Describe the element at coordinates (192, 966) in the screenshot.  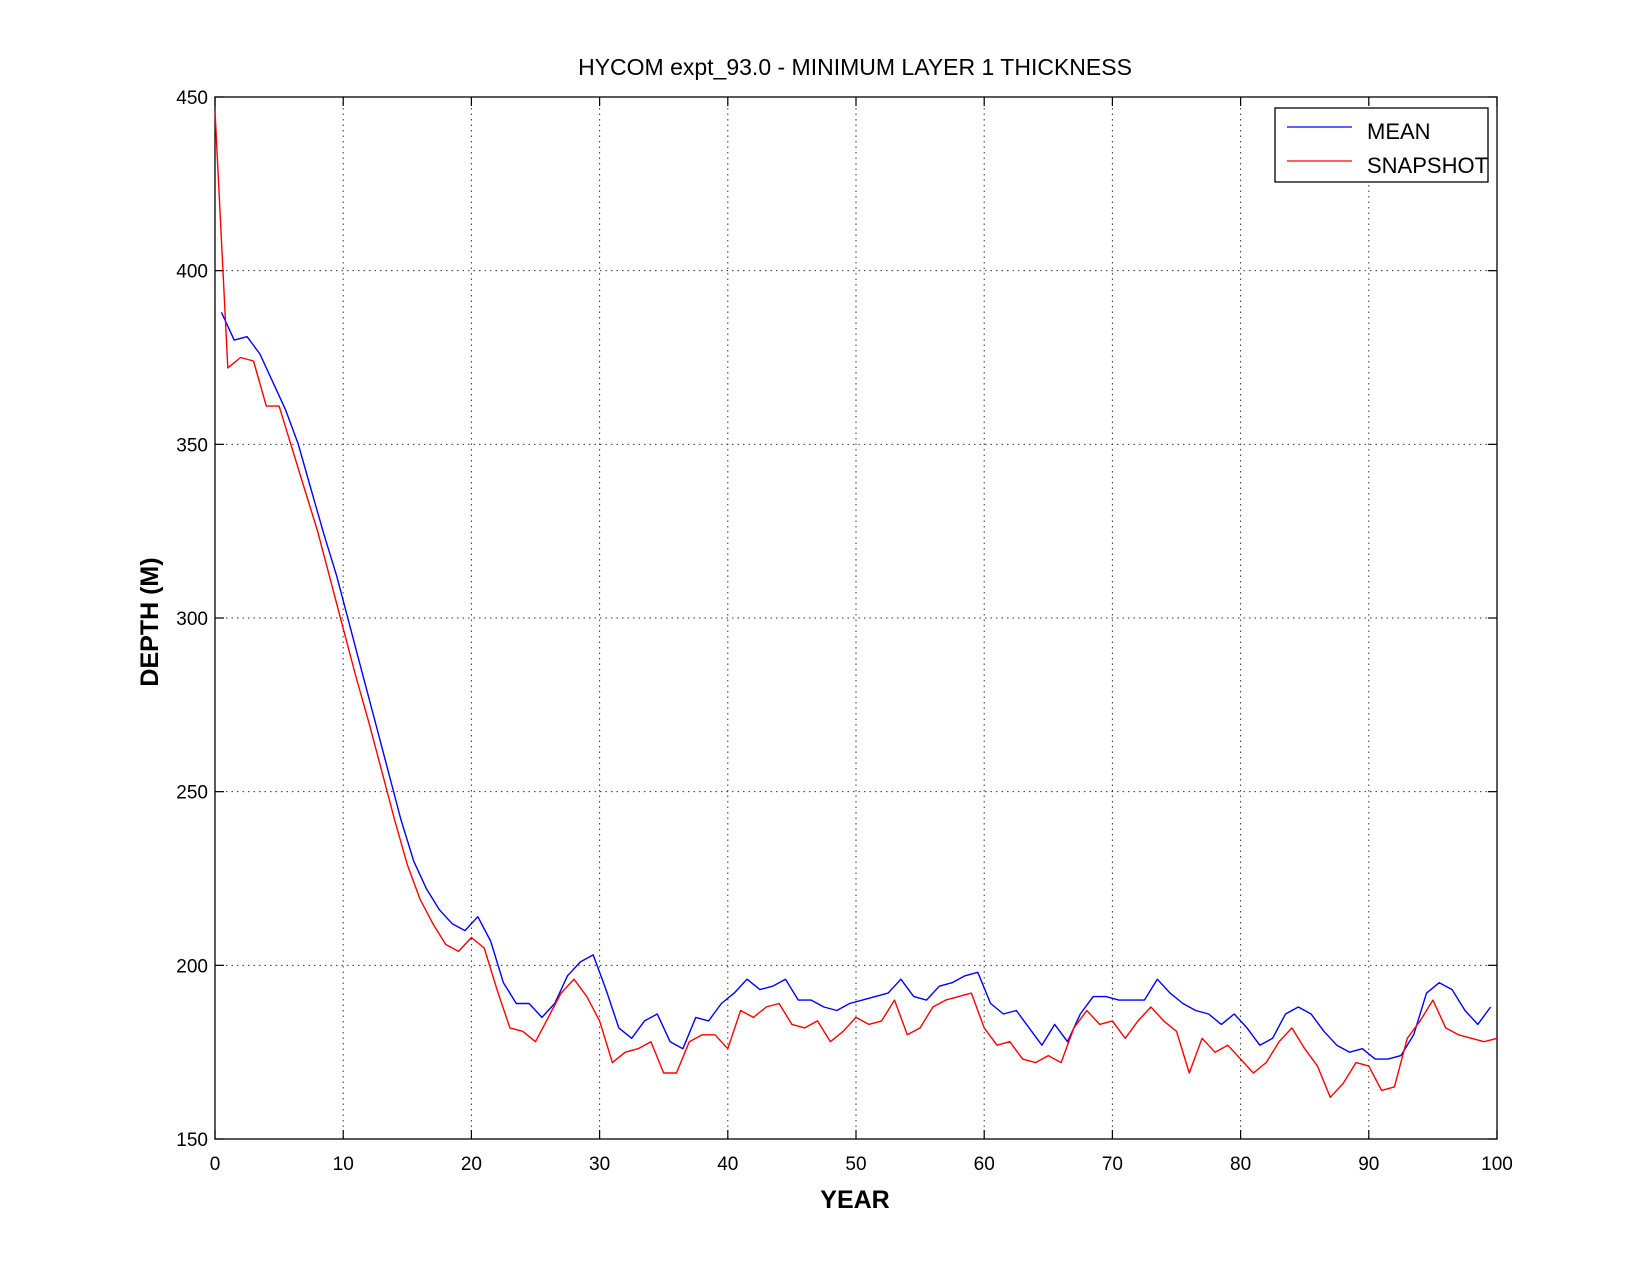
I see `y-tick-label: 200` at that location.